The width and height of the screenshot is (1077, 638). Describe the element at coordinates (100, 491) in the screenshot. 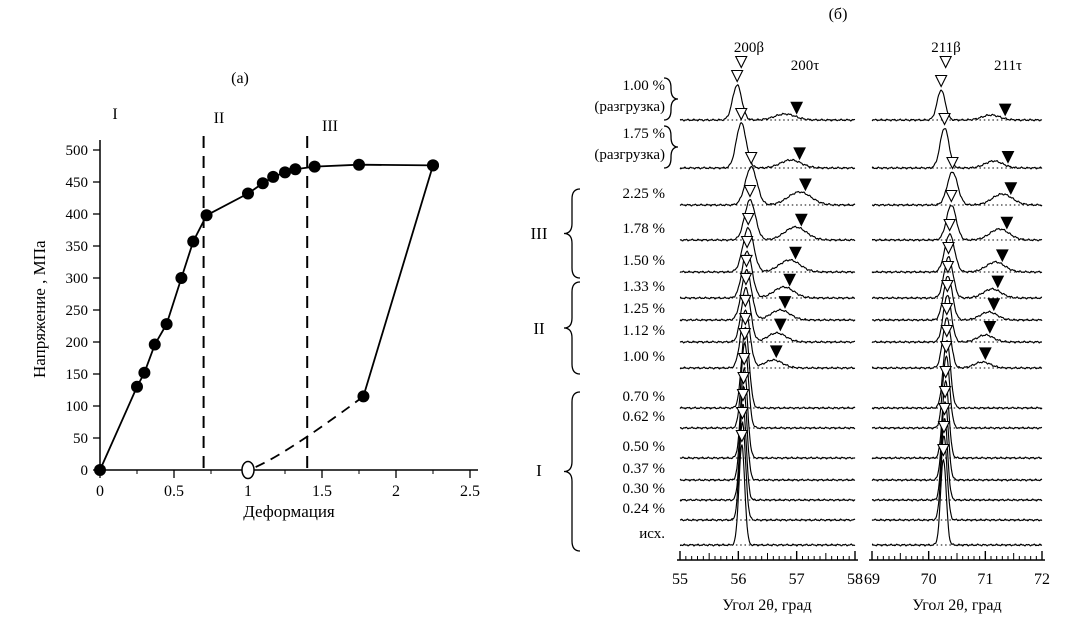

I see `x-tick-label: 0` at that location.